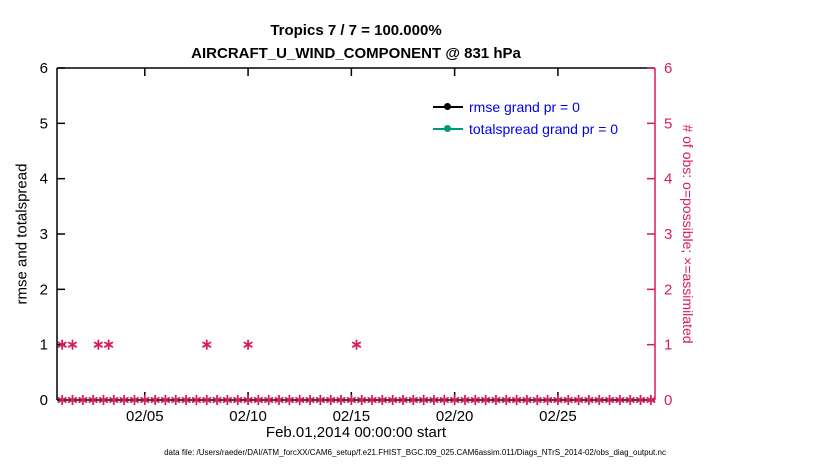 The image size is (830, 470). Describe the element at coordinates (44, 289) in the screenshot. I see `left-y-tick-label: 2` at that location.